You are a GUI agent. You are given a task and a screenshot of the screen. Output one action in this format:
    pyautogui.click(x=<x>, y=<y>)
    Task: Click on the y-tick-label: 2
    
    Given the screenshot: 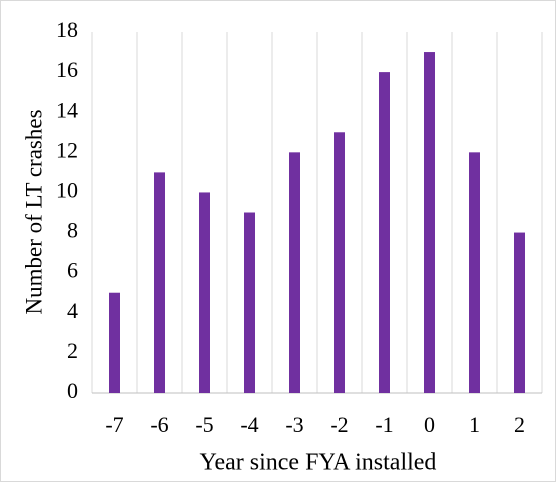 What is the action you would take?
    pyautogui.click(x=72, y=350)
    